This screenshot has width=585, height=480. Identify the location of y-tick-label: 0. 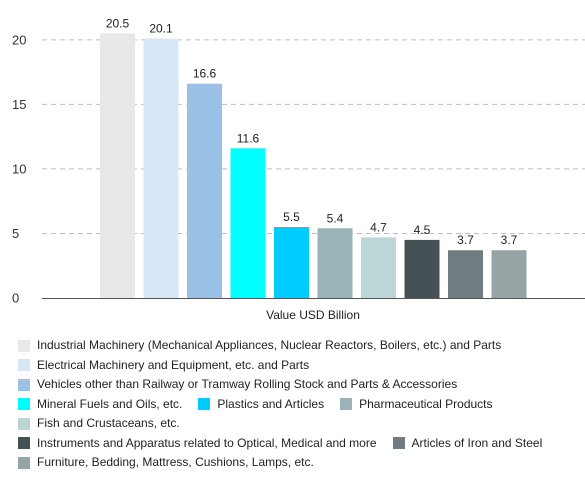
(15, 298).